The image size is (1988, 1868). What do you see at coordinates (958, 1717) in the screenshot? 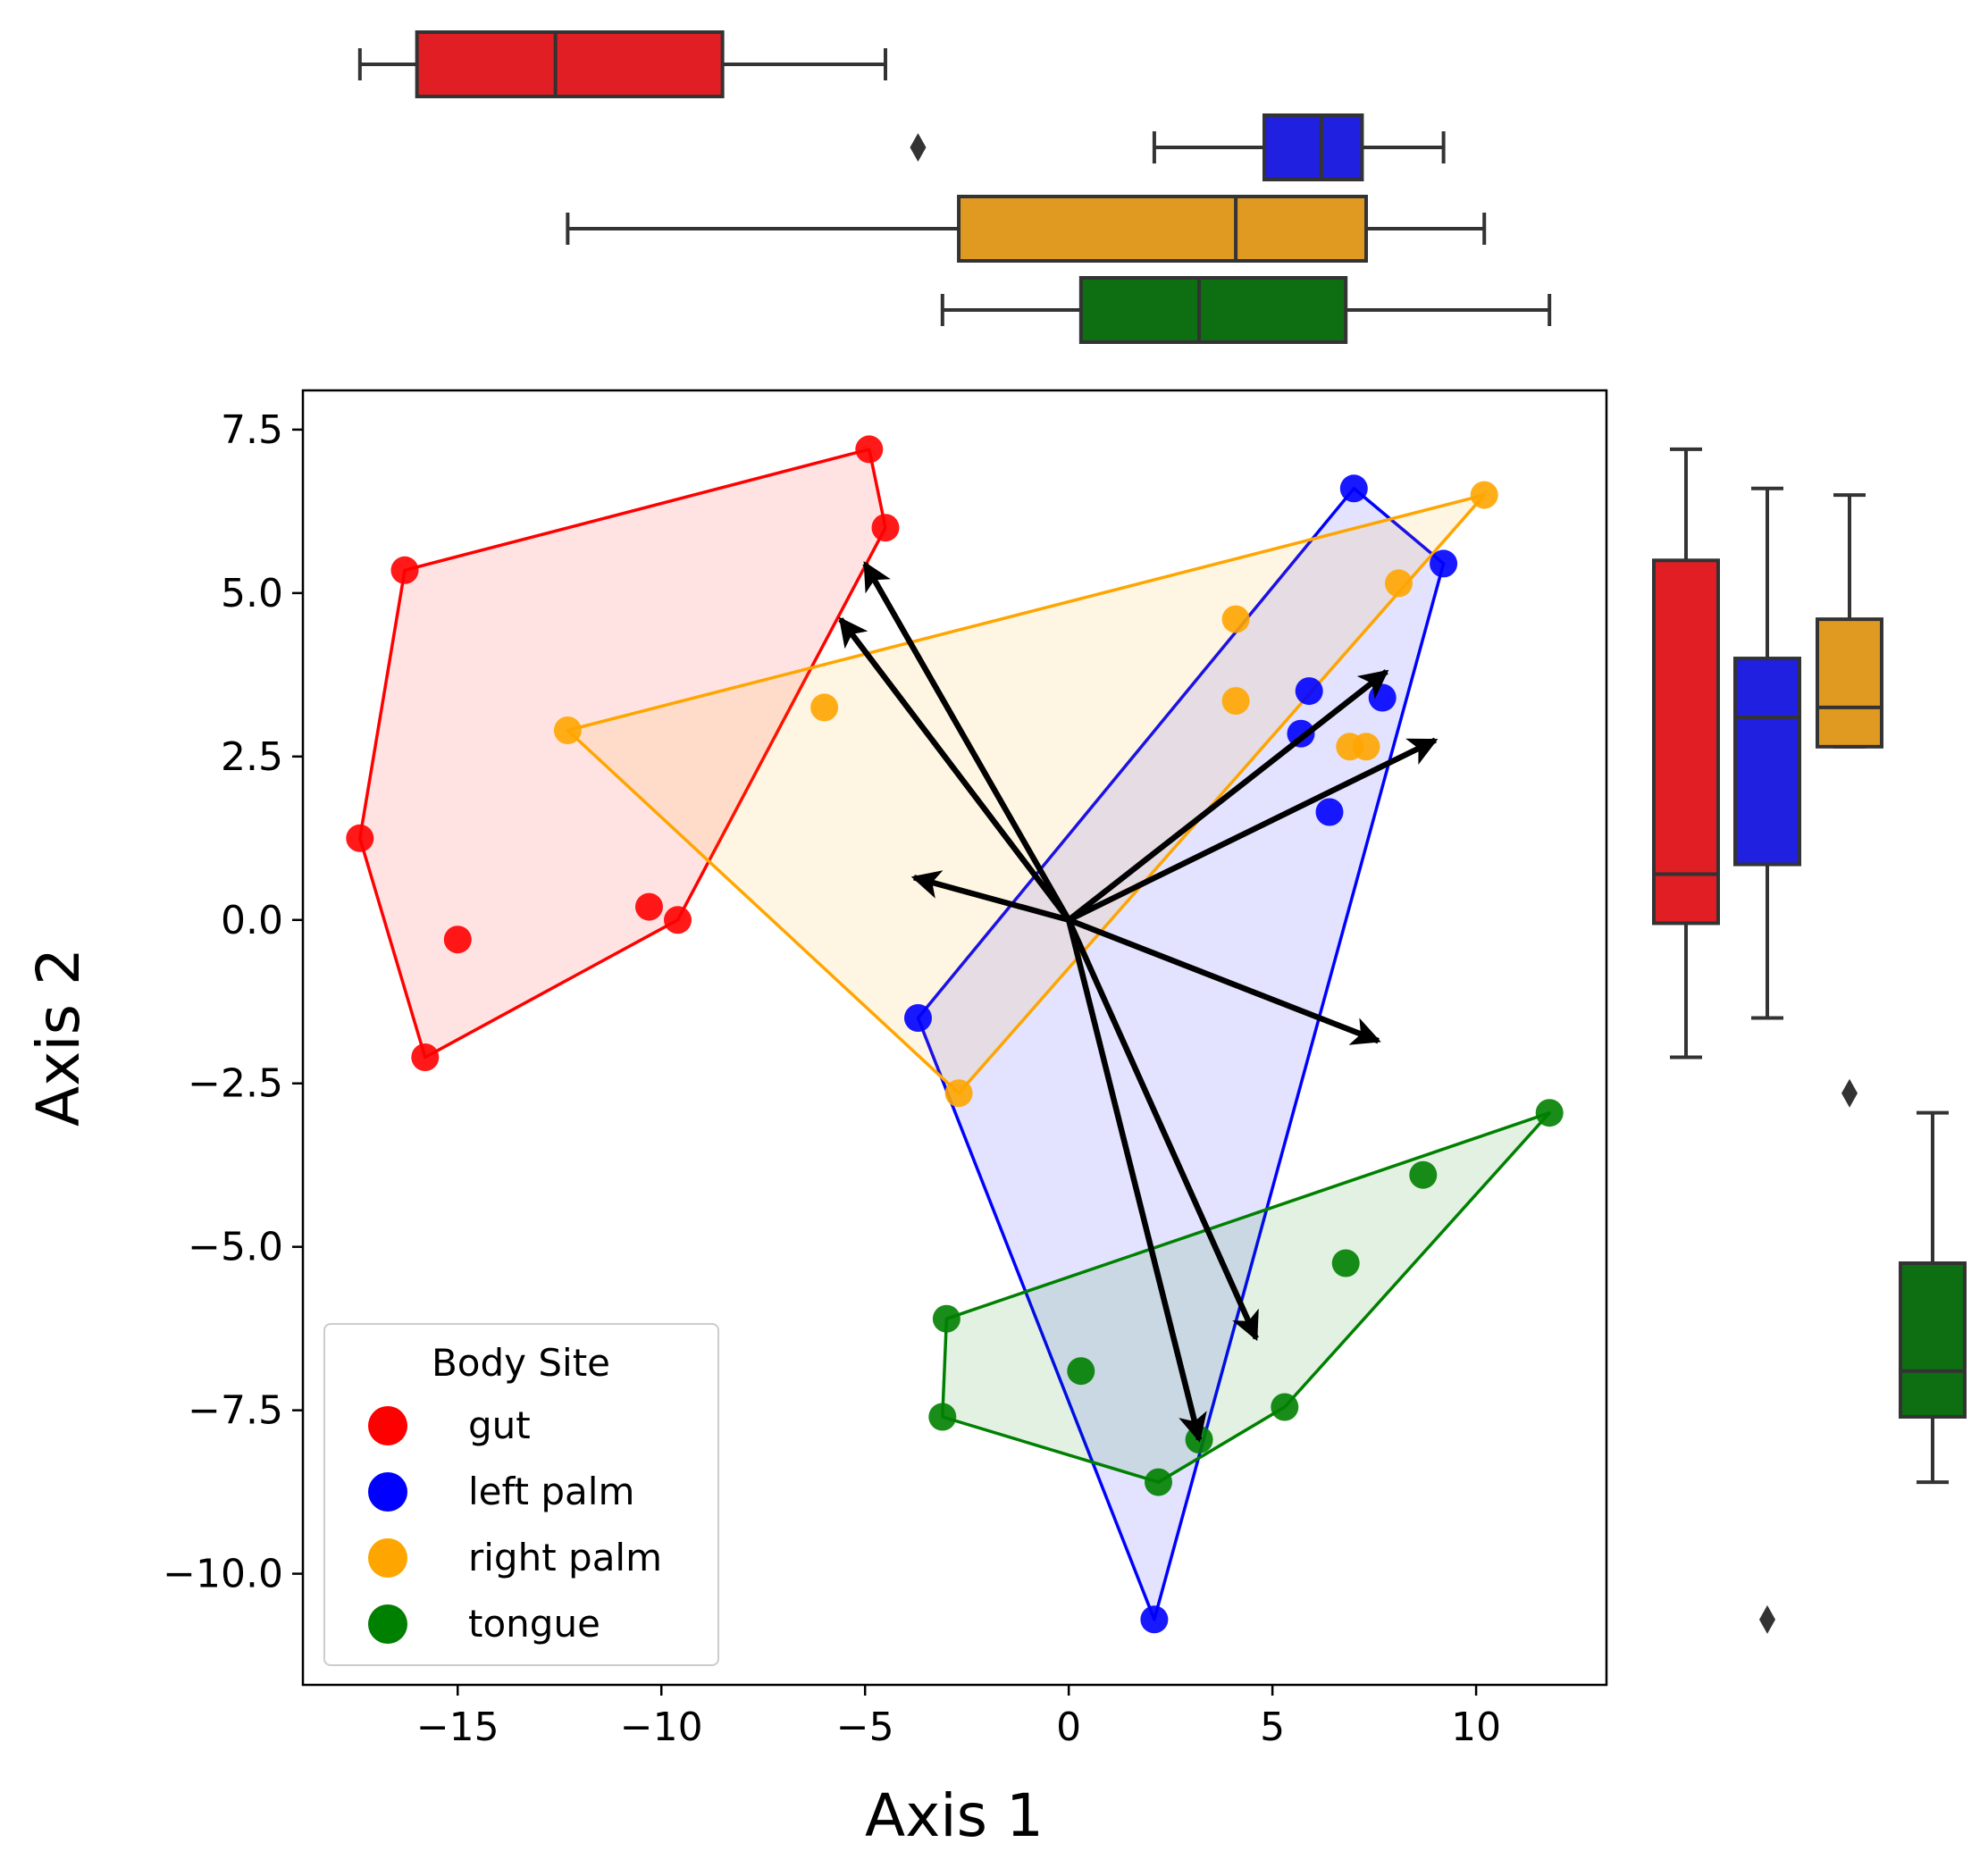
I see `x-axis-ticks: −15 −10 −5 0 5 10` at bounding box center [958, 1717].